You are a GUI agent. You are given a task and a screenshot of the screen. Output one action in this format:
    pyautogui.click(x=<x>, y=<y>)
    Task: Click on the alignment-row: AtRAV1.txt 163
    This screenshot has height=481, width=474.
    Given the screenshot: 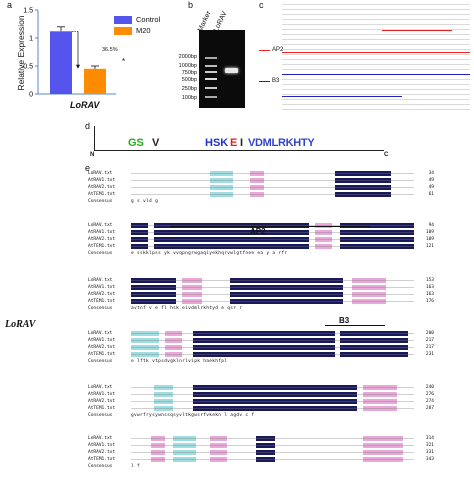 What is the action you would take?
    pyautogui.click(x=261, y=287)
    